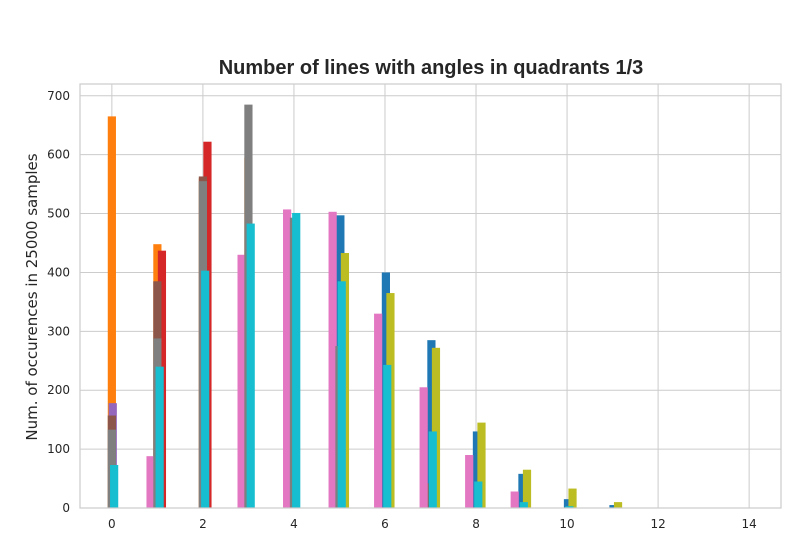 The width and height of the screenshot is (800, 550). Describe the element at coordinates (58, 449) in the screenshot. I see `y-tick-label: 100` at that location.